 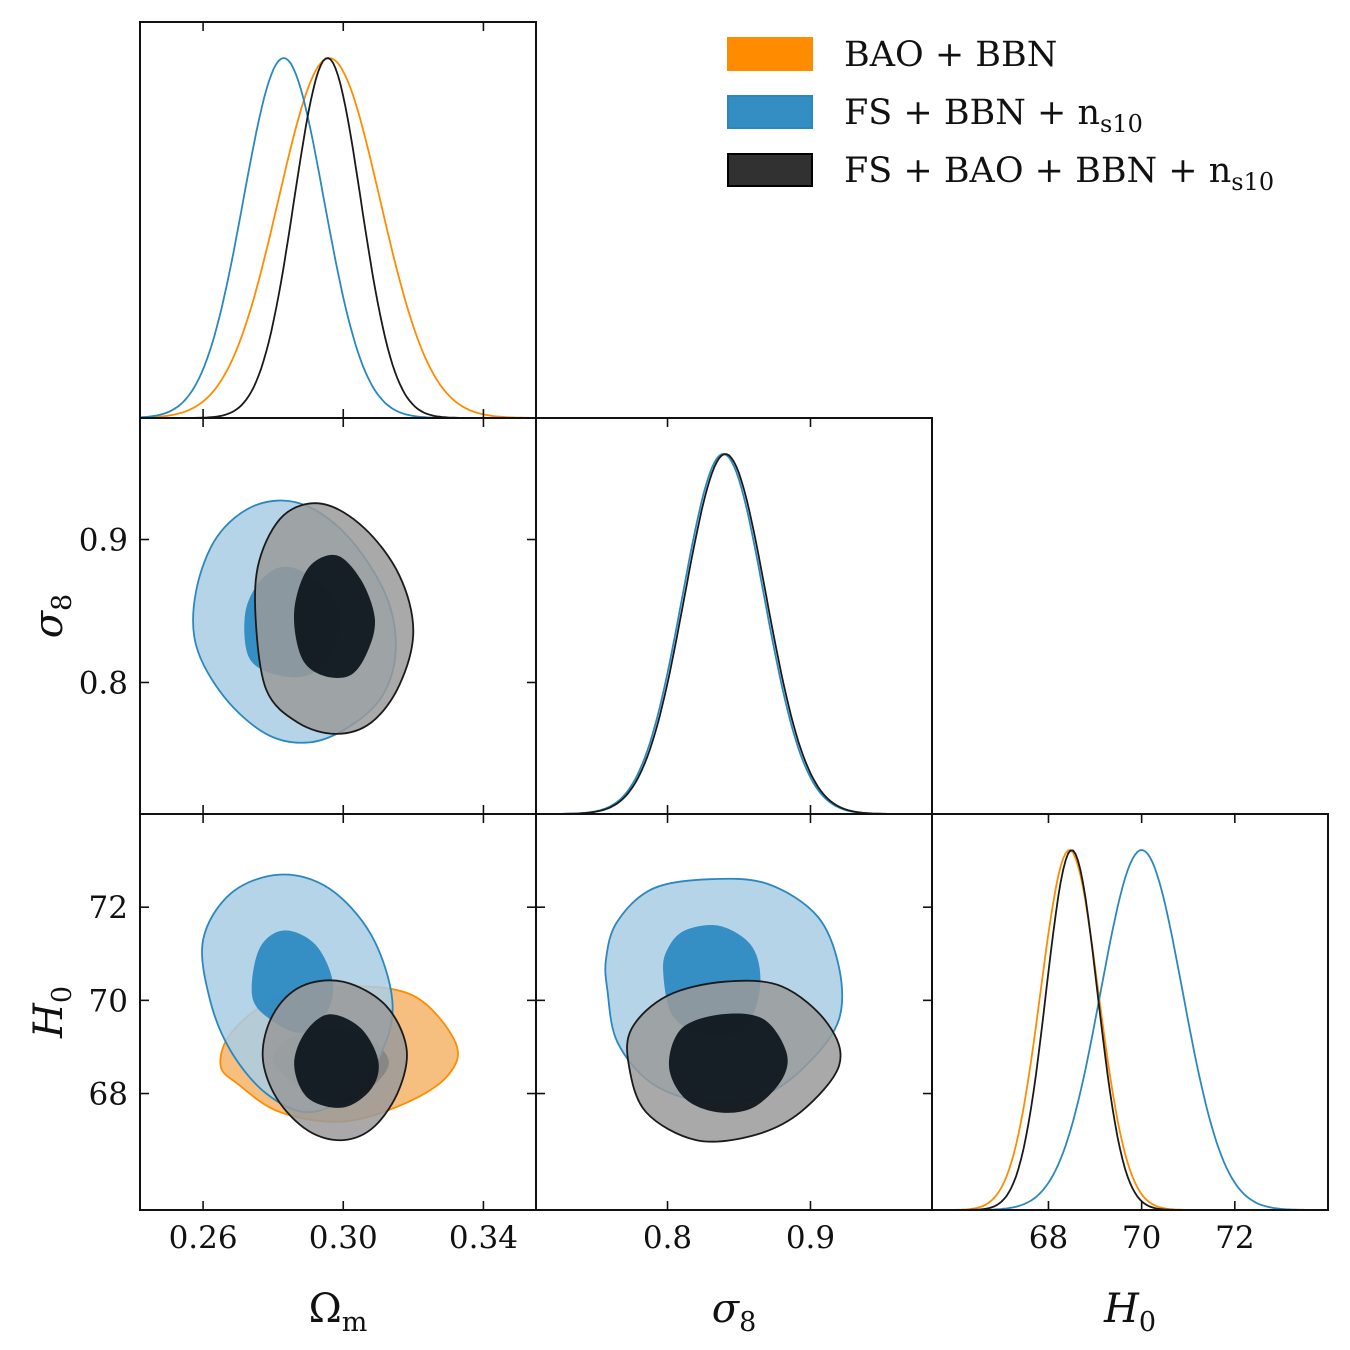 I want to click on xaxis-title-H0: H0, so click(x=1129, y=1312).